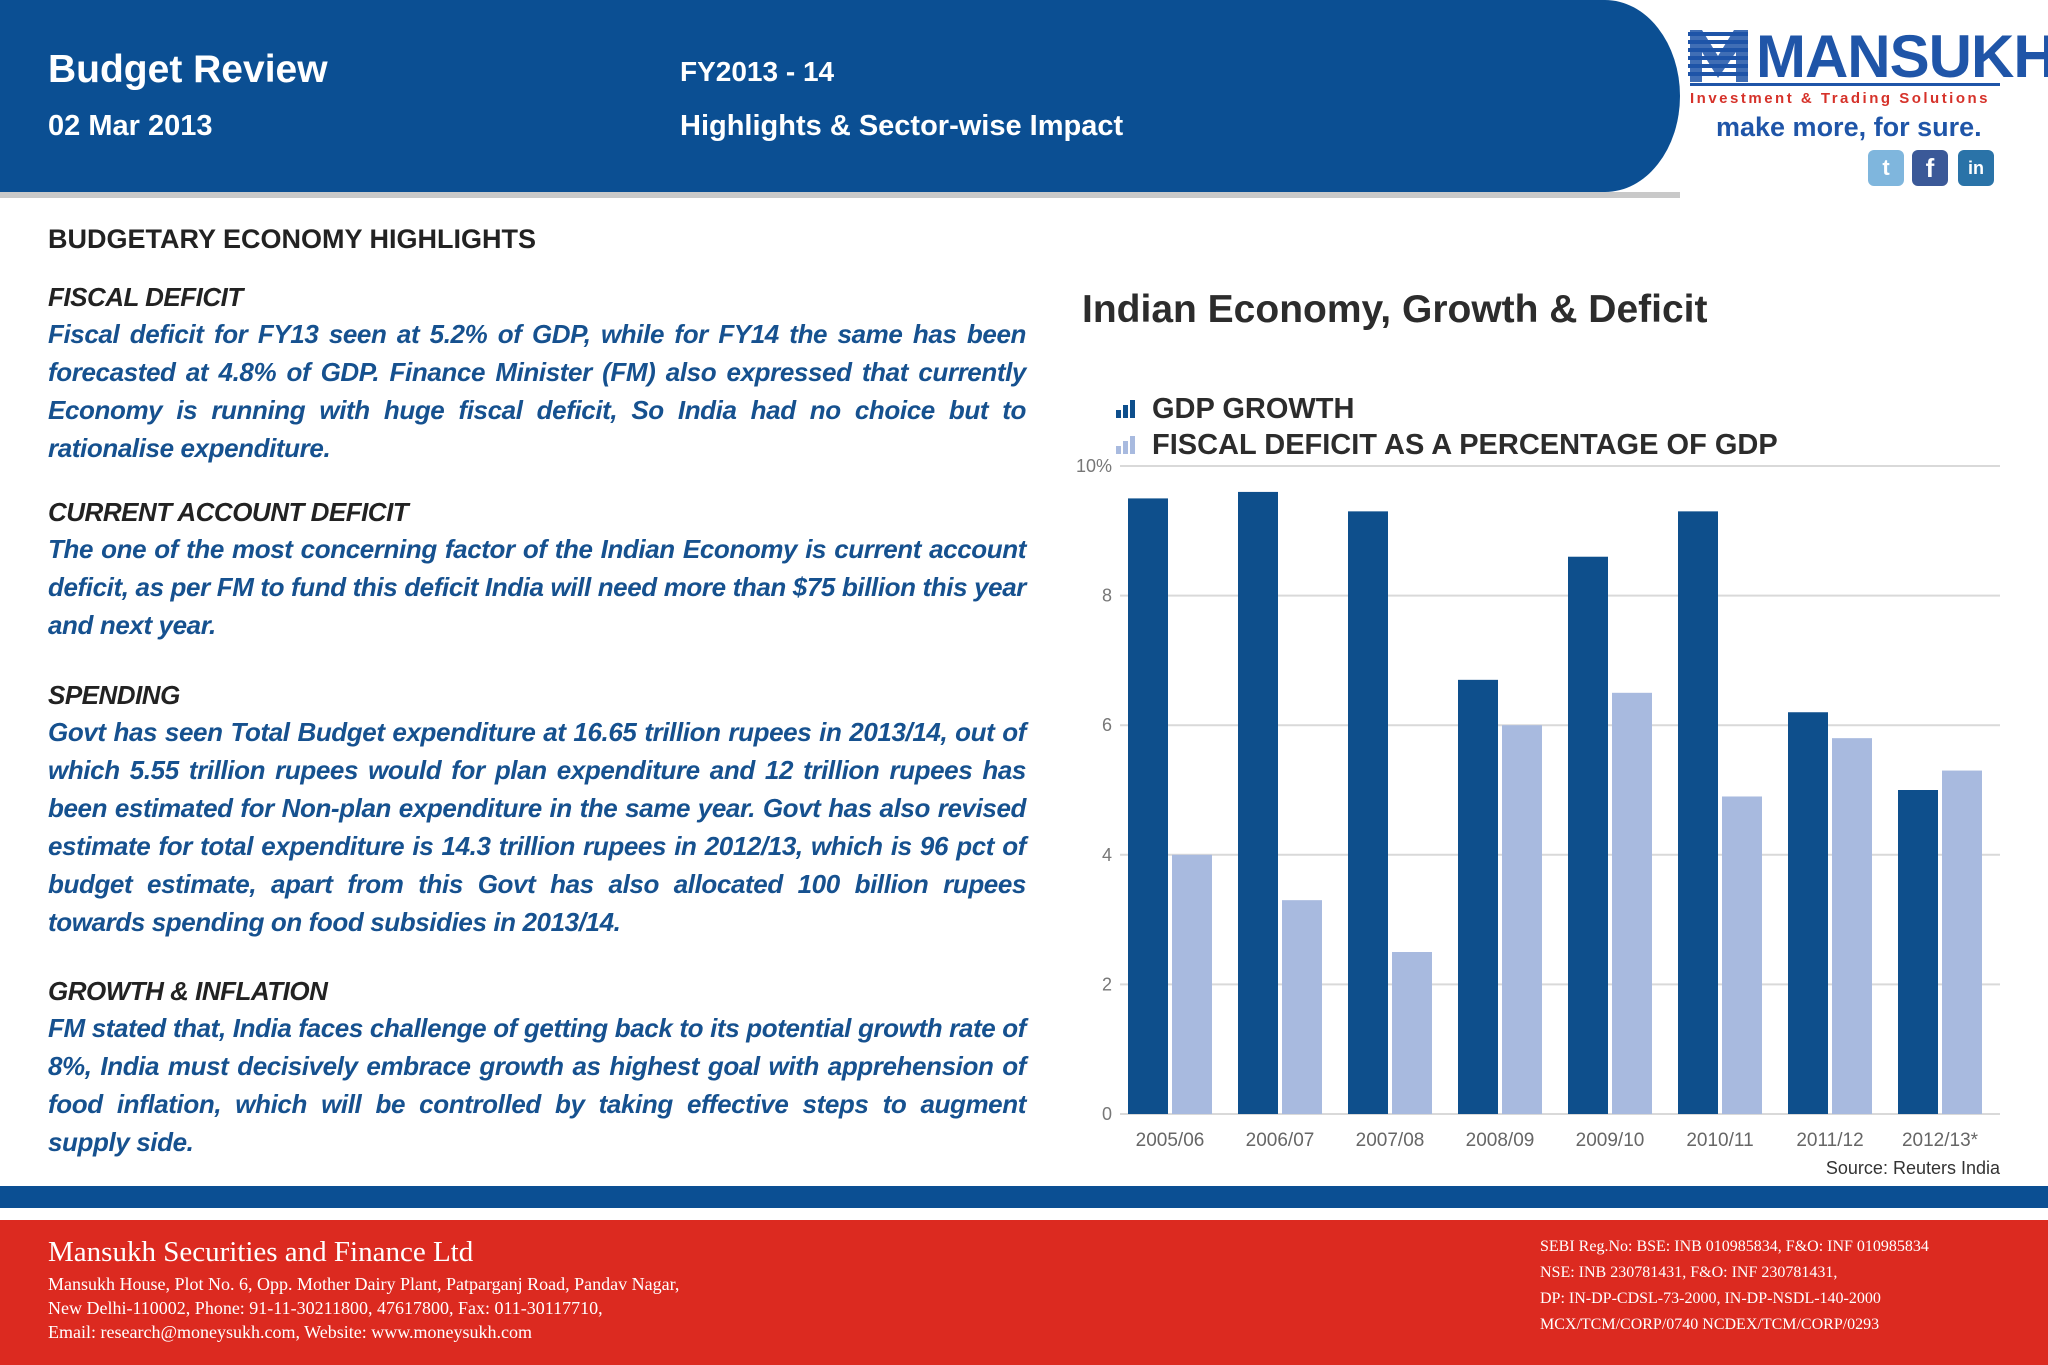  I want to click on report-subtitle: Highlights & Sector-wise Impact, so click(902, 126).